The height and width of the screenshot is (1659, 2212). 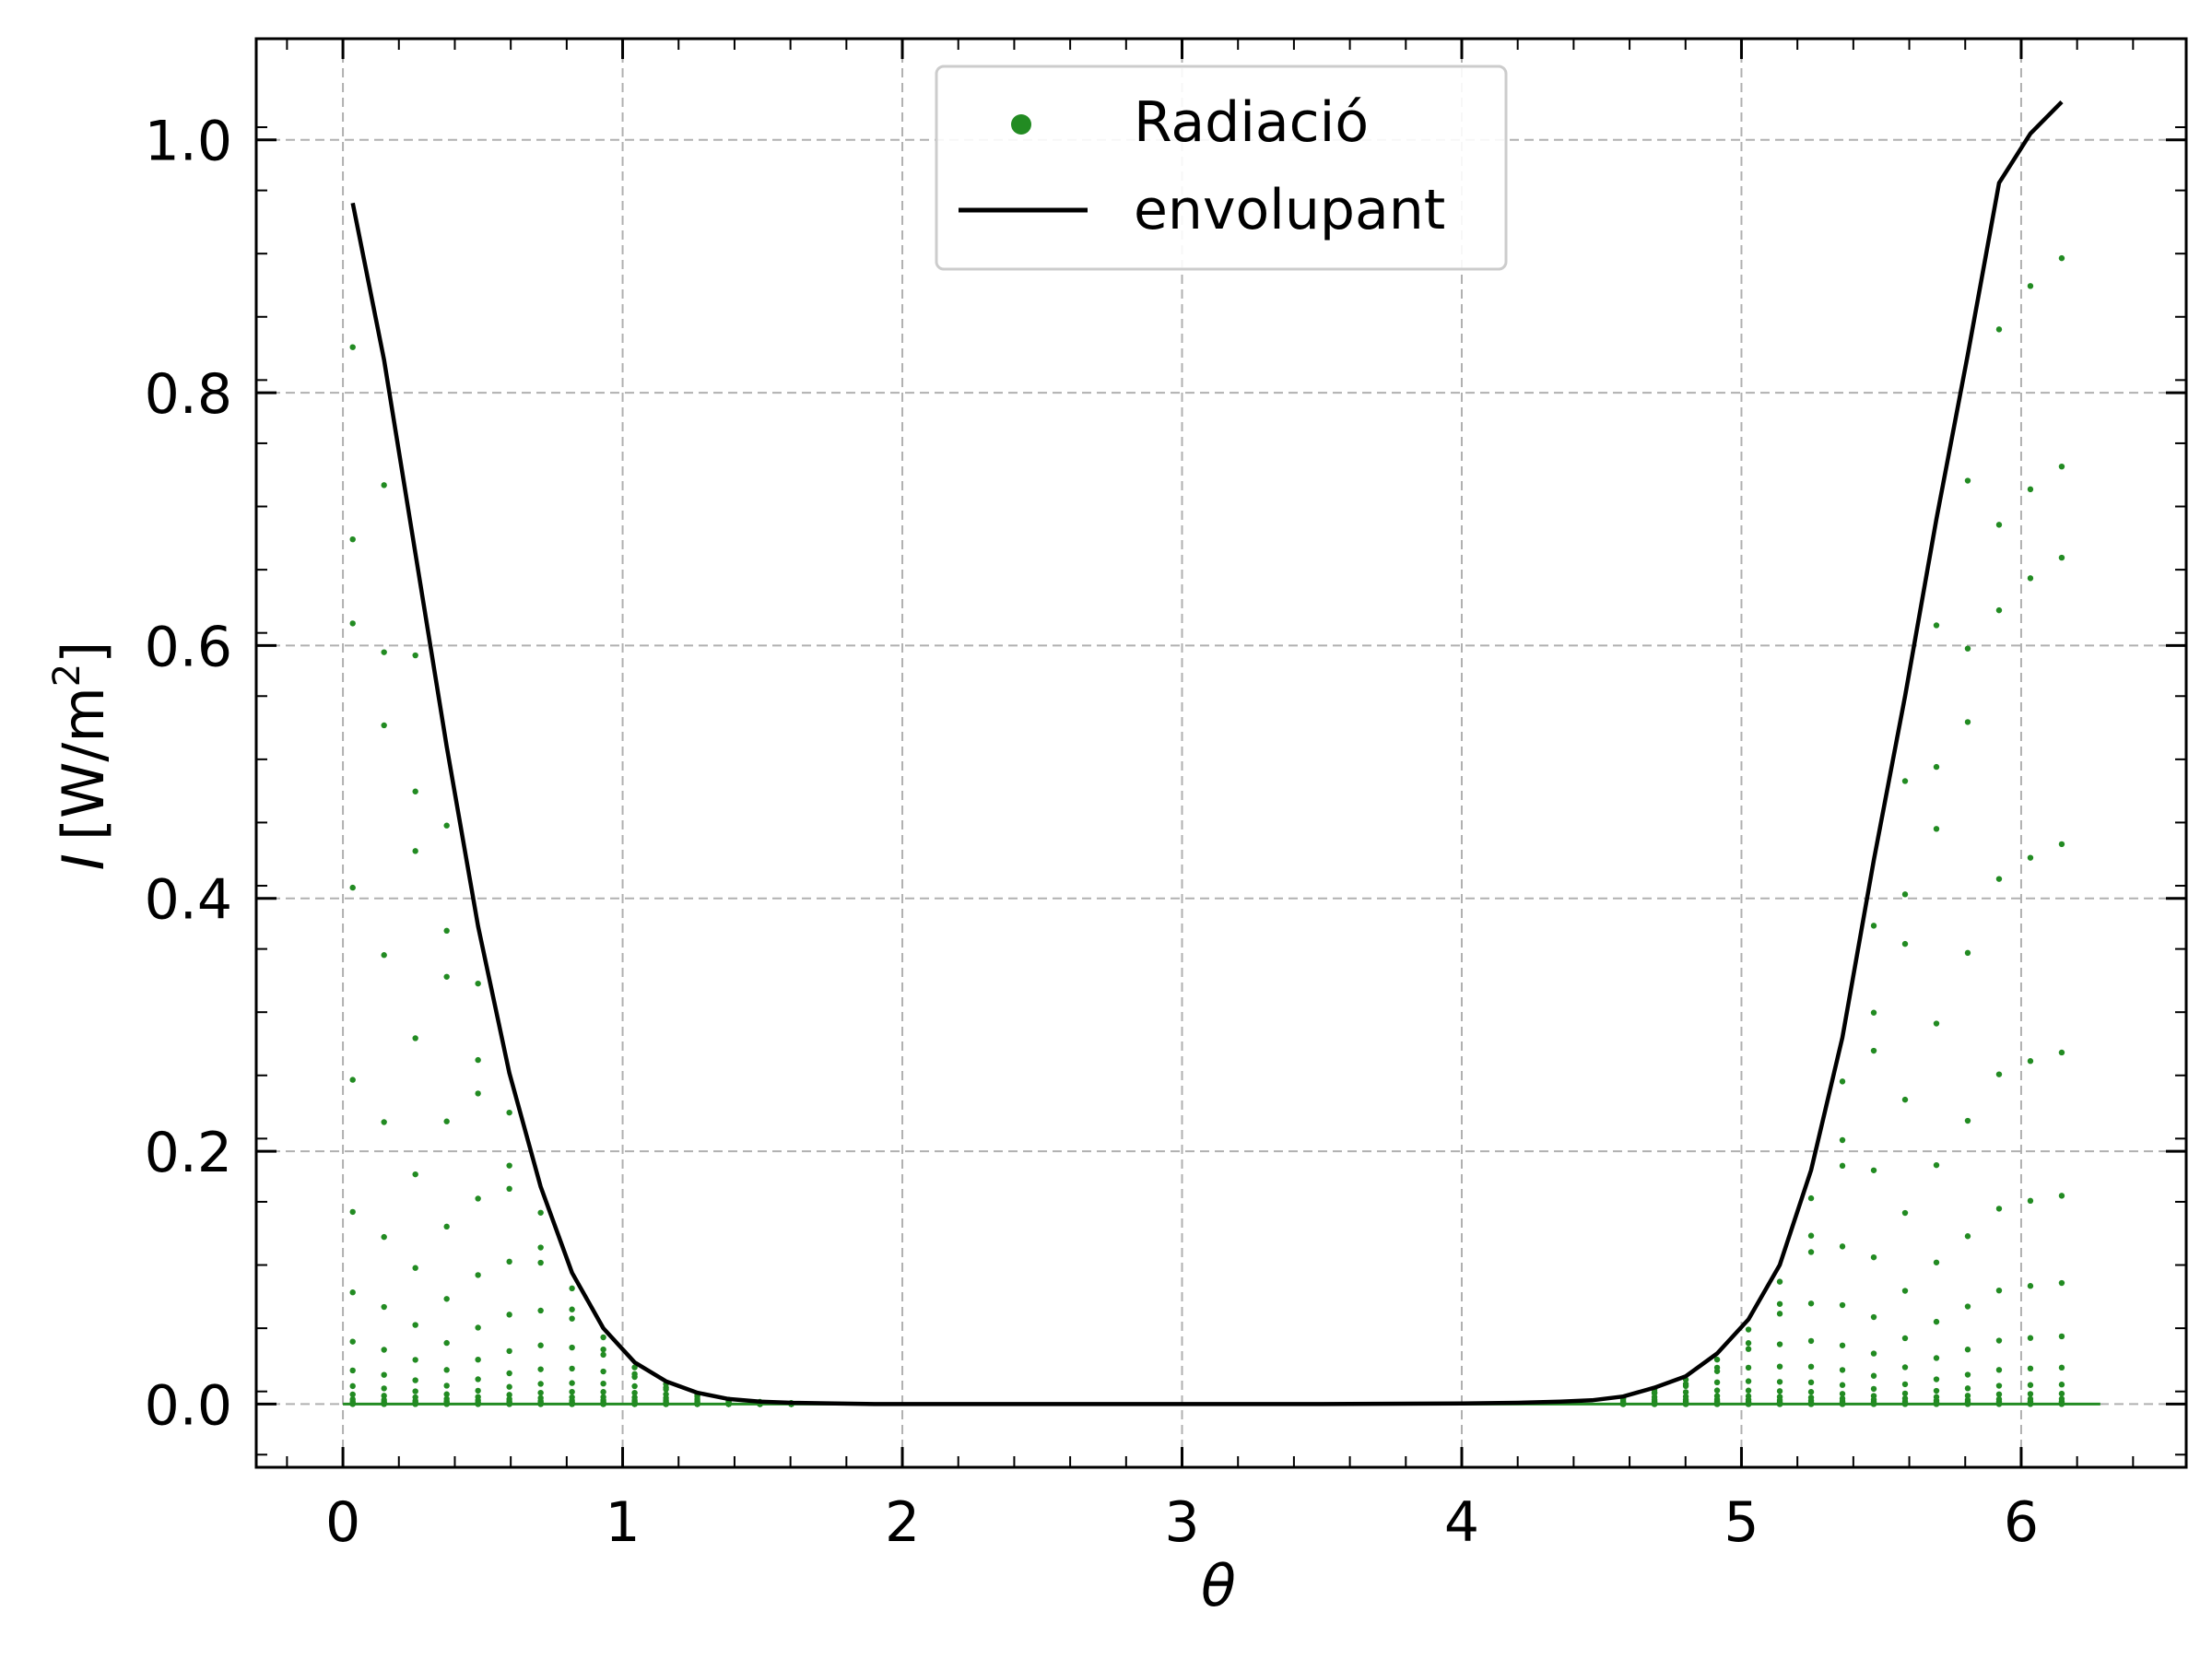 What do you see at coordinates (1741, 1522) in the screenshot?
I see `x-tick-label: 5` at bounding box center [1741, 1522].